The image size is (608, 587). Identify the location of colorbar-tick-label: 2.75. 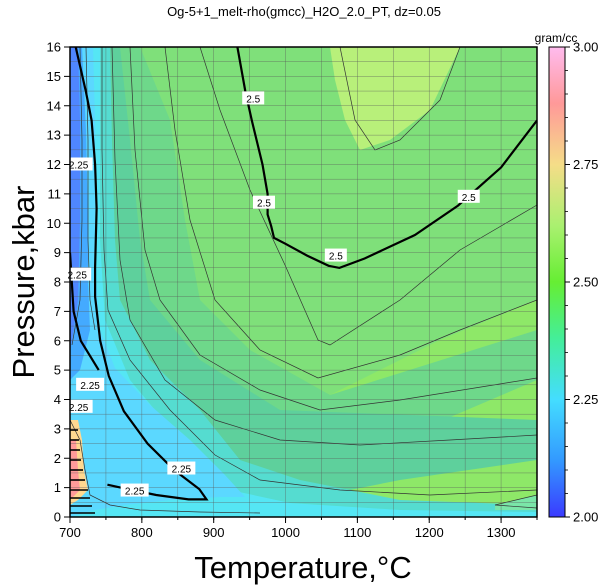
(585, 164).